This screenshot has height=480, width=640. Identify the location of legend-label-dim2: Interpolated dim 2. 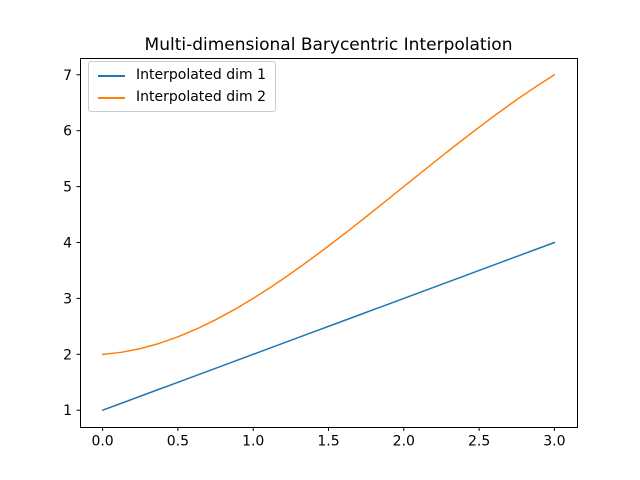
(201, 97).